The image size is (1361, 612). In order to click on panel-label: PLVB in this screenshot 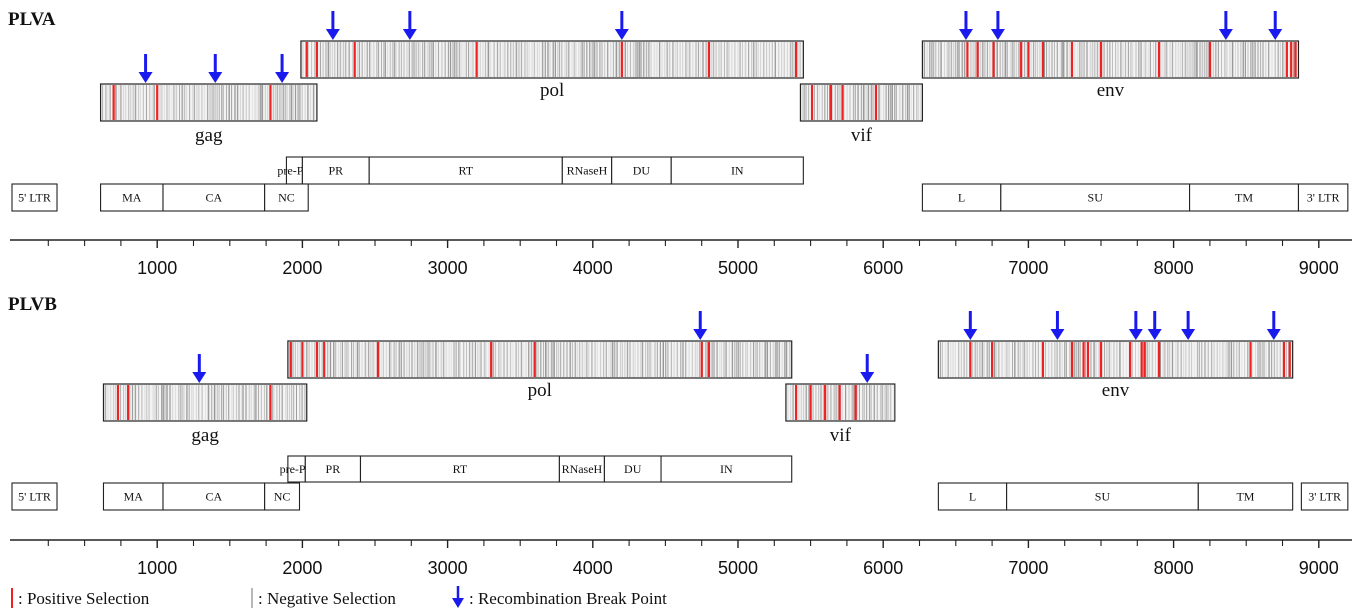, I will do `click(32, 304)`.